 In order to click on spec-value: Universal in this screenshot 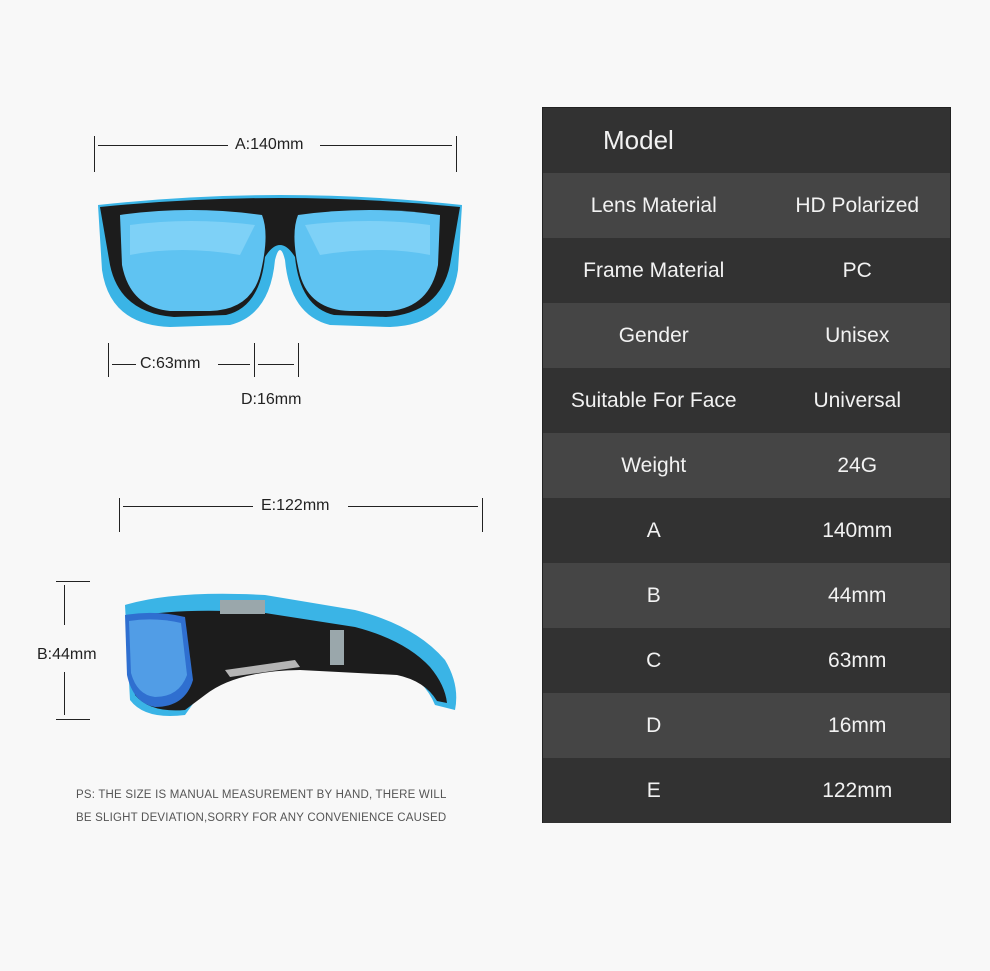, I will do `click(857, 400)`.